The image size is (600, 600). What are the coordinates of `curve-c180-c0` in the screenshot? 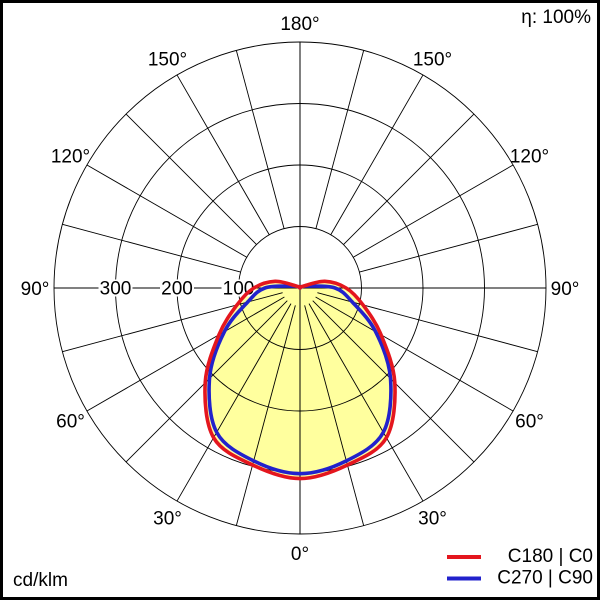 It's located at (300, 380).